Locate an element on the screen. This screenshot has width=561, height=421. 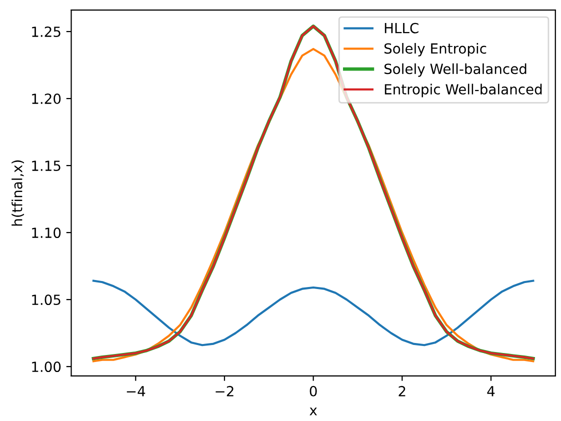
y-tick-label: 1.05 is located at coordinates (46, 300).